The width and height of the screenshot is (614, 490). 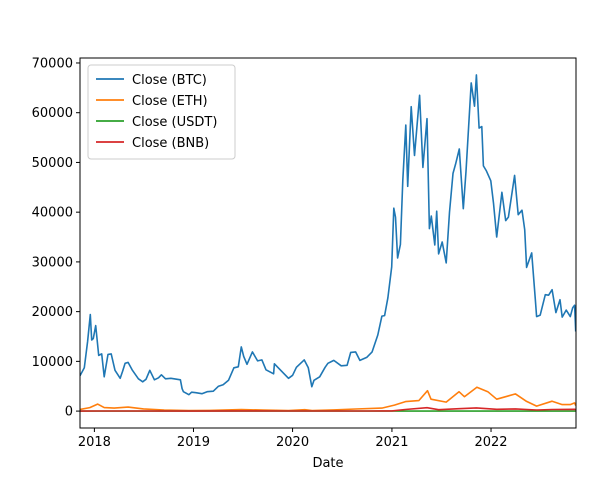 What do you see at coordinates (170, 143) in the screenshot?
I see `legend-label-3: Close (BNB)` at bounding box center [170, 143].